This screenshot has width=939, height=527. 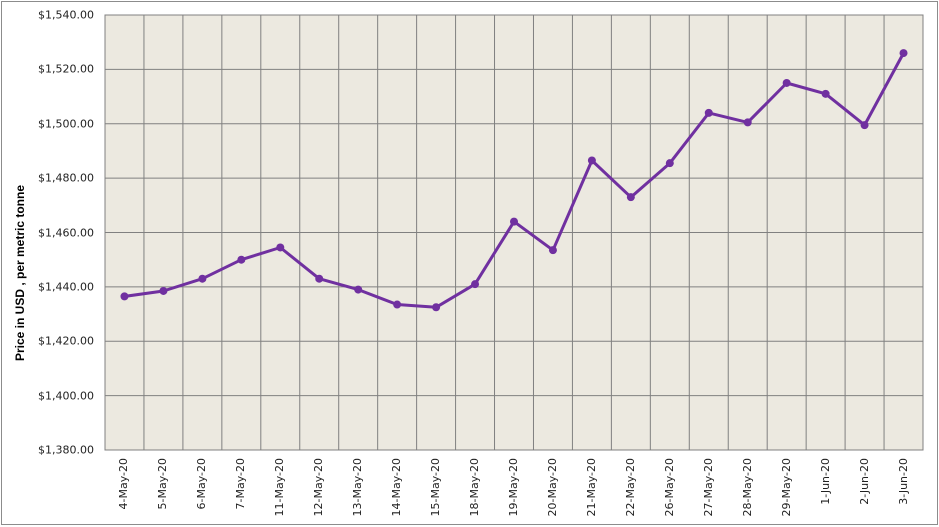 What do you see at coordinates (66, 232) in the screenshot?
I see `y-tick-label: $1,460.00` at bounding box center [66, 232].